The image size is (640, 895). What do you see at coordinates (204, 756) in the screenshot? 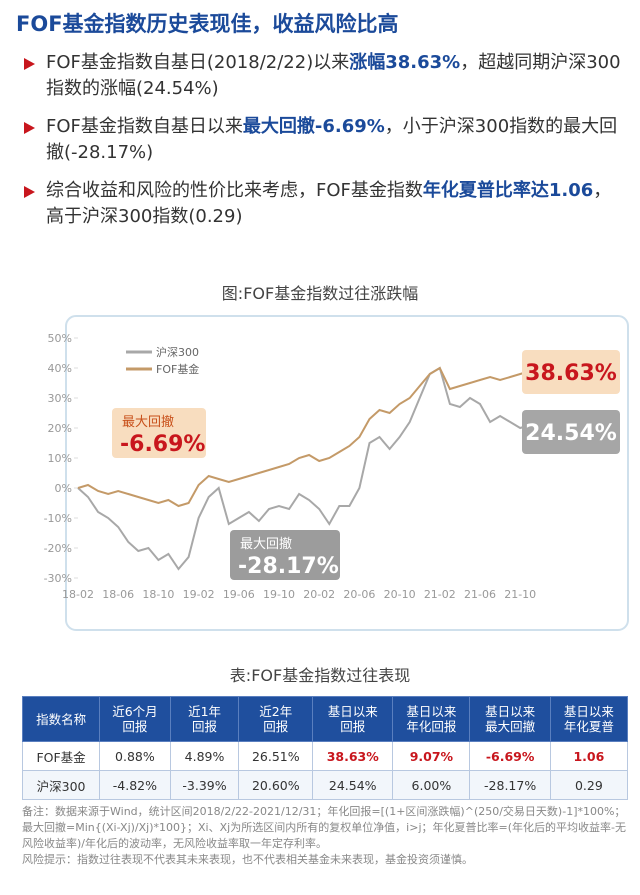
I see `table-cell: 4.89%` at bounding box center [204, 756].